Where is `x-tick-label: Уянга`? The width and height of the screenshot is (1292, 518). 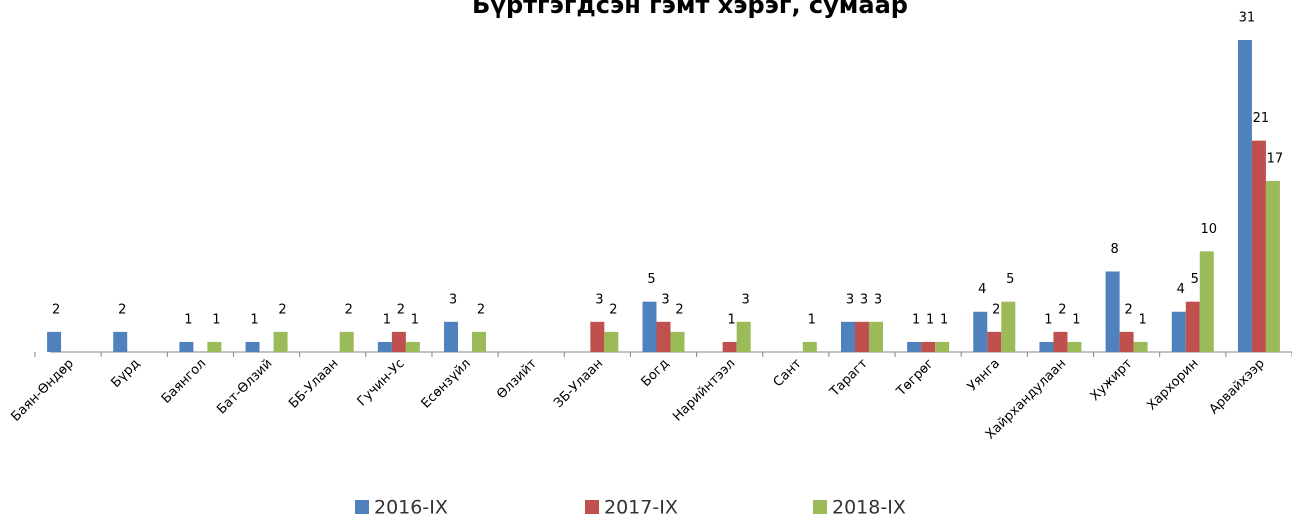 x-tick-label: Уянга is located at coordinates (984, 375).